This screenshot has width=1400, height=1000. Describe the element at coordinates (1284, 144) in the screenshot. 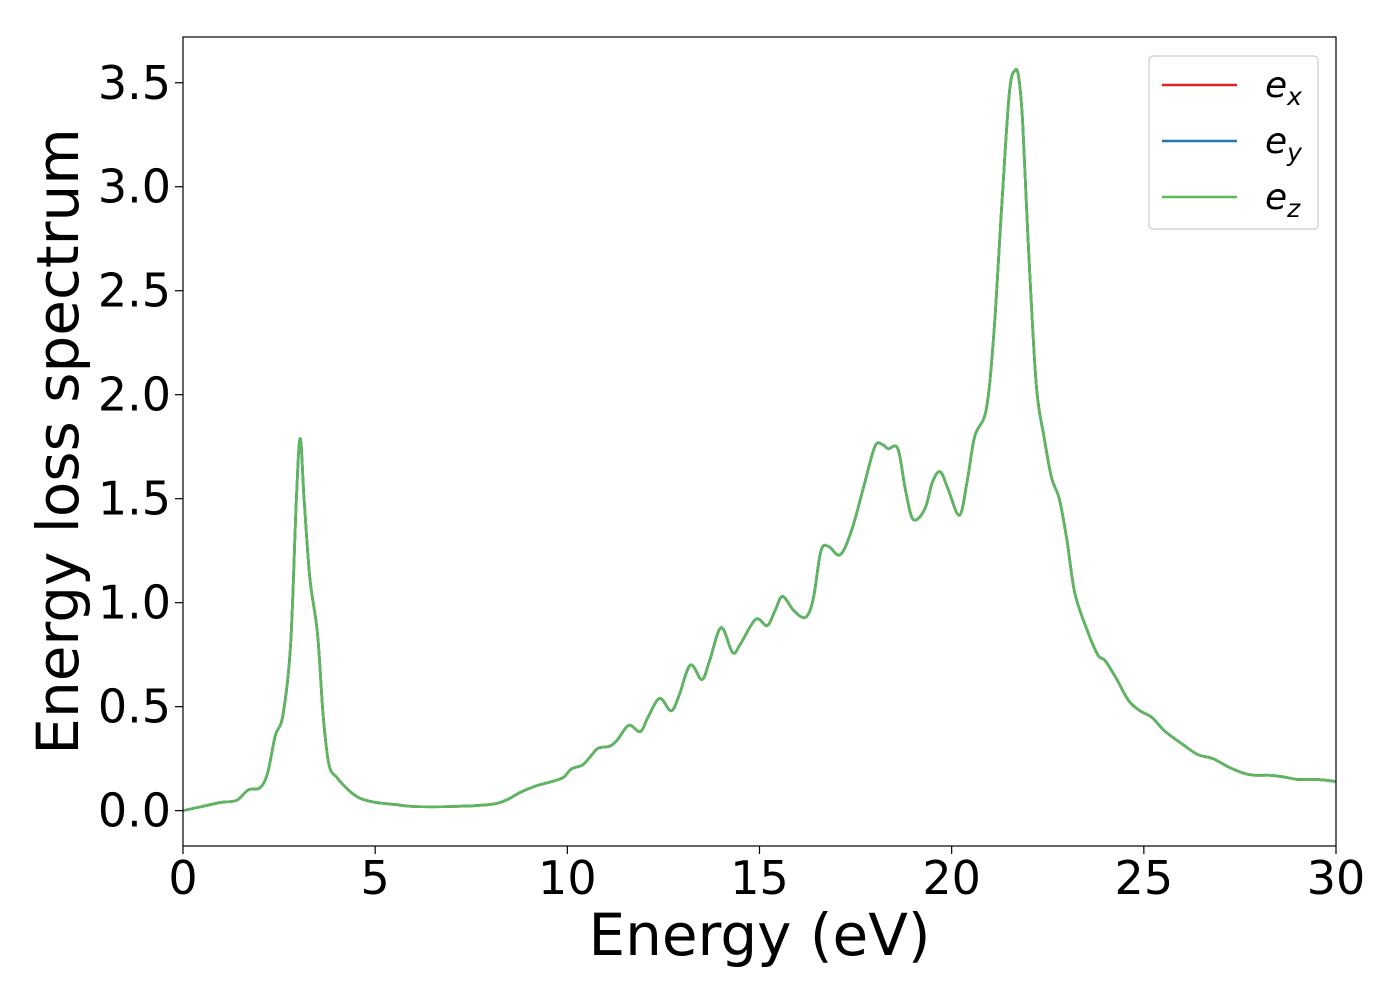

I see `legend-label-y: ey` at that location.